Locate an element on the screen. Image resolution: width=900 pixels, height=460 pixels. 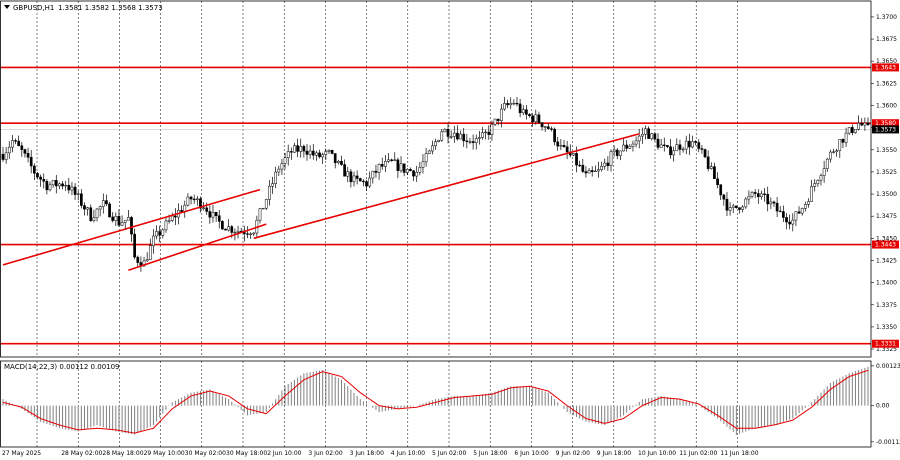
x-tick-label: 5 Jun 18:00 is located at coordinates (490, 453).